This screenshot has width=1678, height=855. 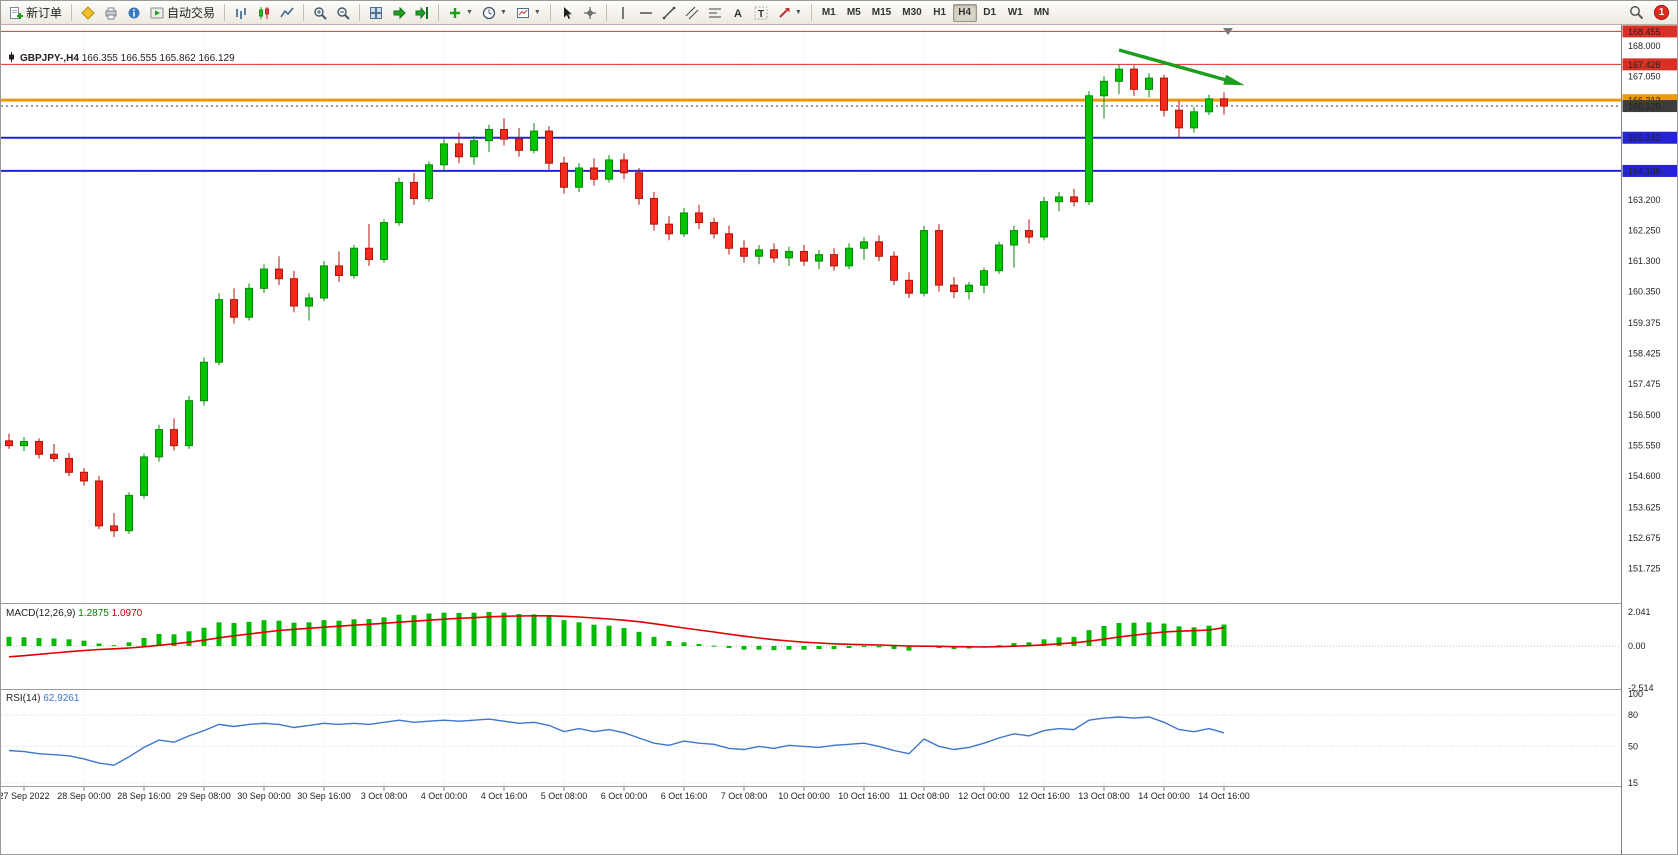 I want to click on arrows-tool-button: ▼, so click(x=789, y=13).